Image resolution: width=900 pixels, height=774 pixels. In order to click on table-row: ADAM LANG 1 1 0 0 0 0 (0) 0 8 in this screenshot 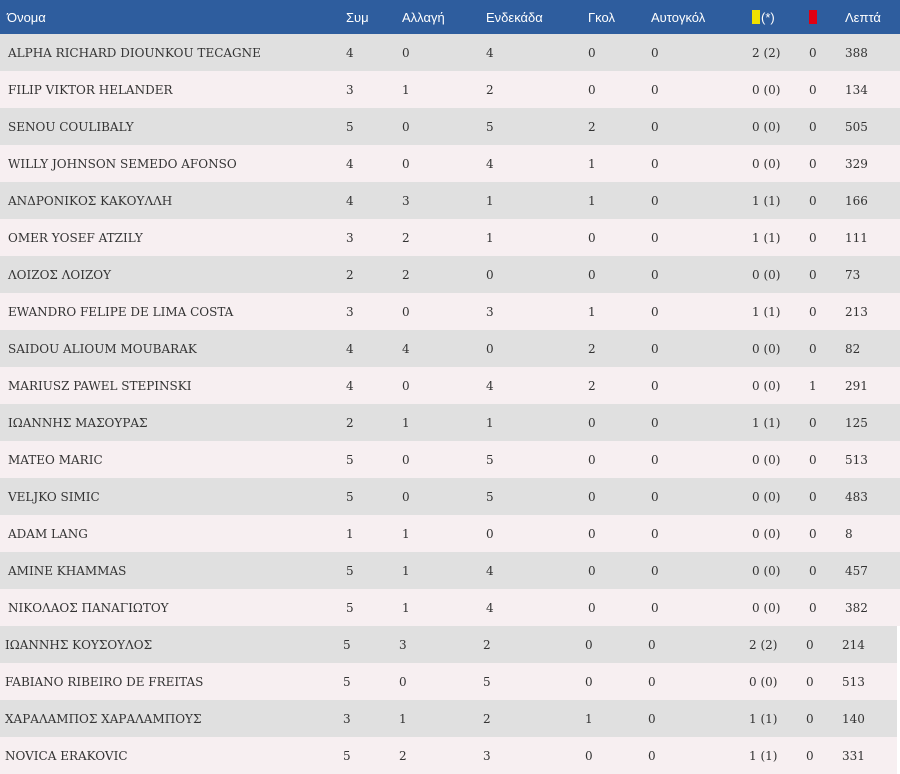, I will do `click(450, 533)`.